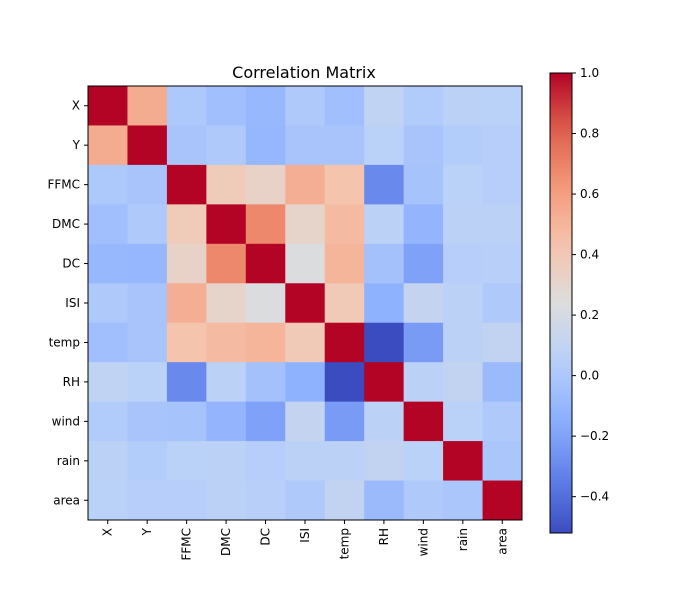 The height and width of the screenshot is (604, 700). I want to click on colorbar-gradient, so click(561, 303).